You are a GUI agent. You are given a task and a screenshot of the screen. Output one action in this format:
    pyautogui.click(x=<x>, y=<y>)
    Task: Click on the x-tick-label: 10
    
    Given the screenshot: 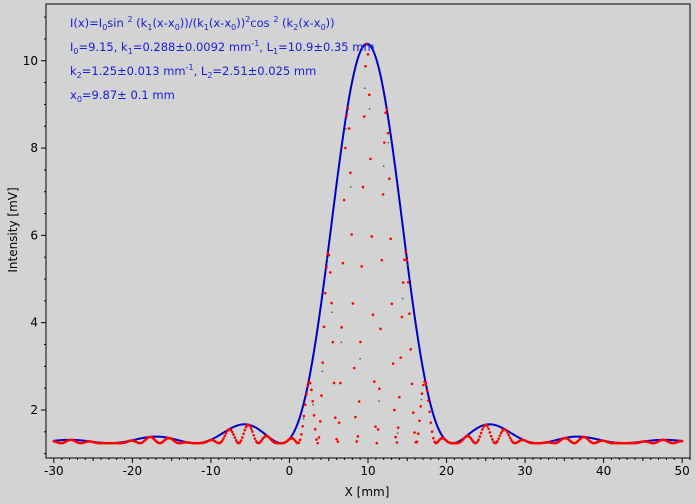 What is the action you would take?
    pyautogui.click(x=367, y=471)
    